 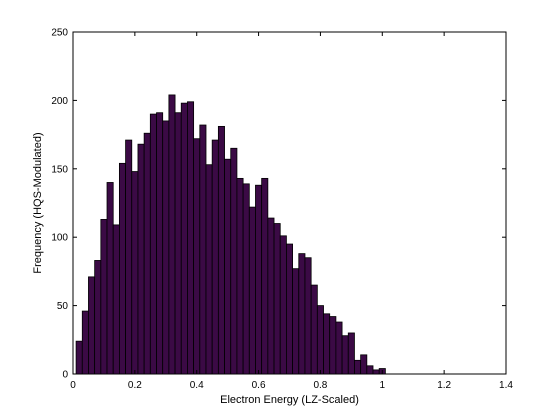 I want to click on y-tick-label: 150, so click(x=59, y=169).